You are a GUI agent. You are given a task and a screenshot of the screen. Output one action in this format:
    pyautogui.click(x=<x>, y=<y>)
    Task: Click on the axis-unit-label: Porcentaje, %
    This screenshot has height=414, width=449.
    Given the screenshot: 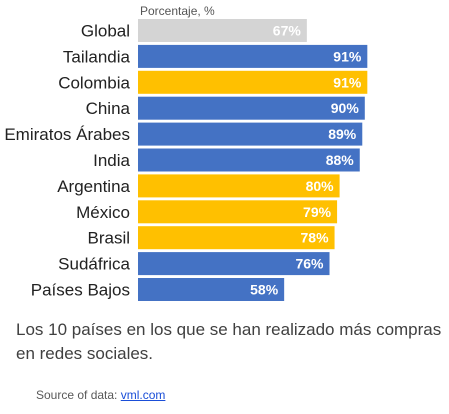 What is the action you would take?
    pyautogui.click(x=177, y=11)
    